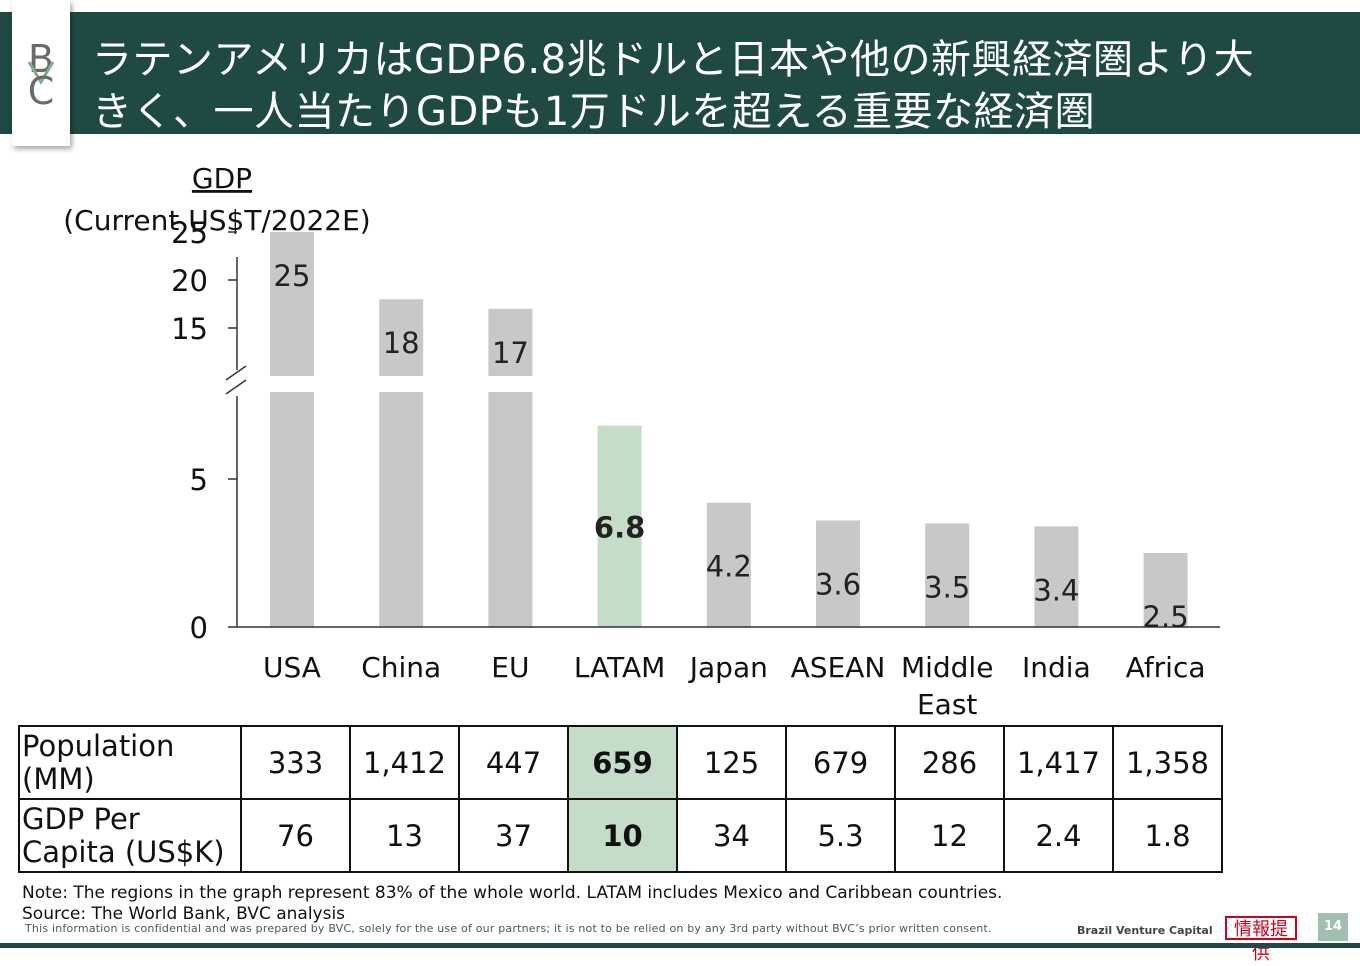  Describe the element at coordinates (184, 914) in the screenshot. I see `source-text: Source: The World Bank, BVC analysis` at that location.